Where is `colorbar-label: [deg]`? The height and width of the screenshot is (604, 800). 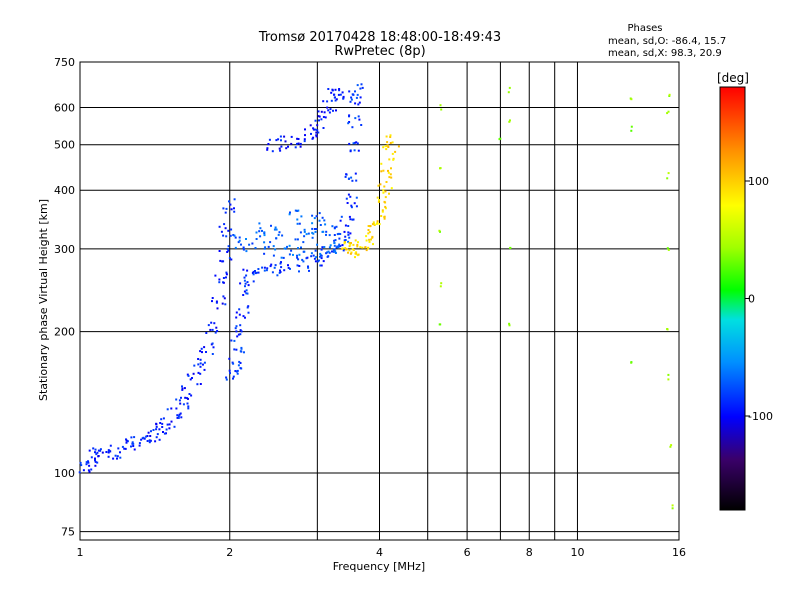 colorbar-label: [deg] is located at coordinates (733, 78).